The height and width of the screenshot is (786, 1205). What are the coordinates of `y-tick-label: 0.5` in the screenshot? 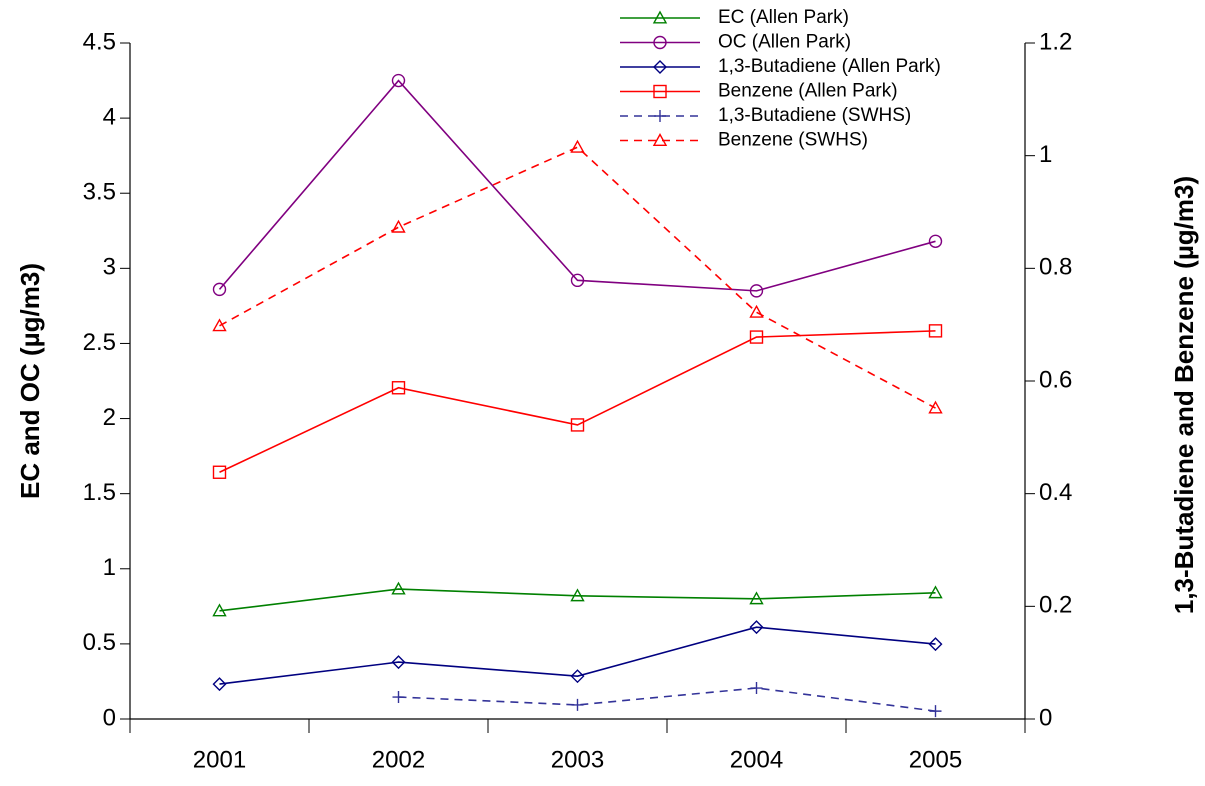 It's located at (99, 642).